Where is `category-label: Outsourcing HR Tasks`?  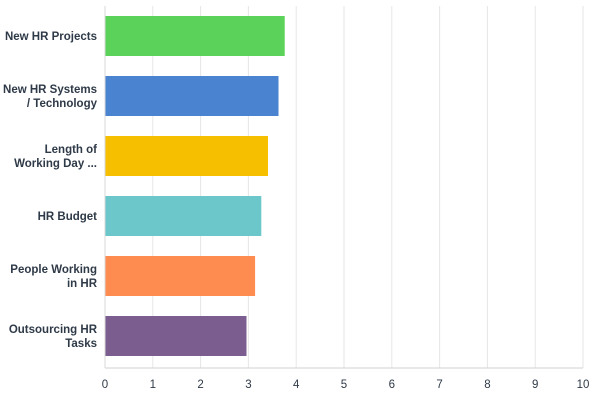
category-label: Outsourcing HR Tasks is located at coordinates (53, 337).